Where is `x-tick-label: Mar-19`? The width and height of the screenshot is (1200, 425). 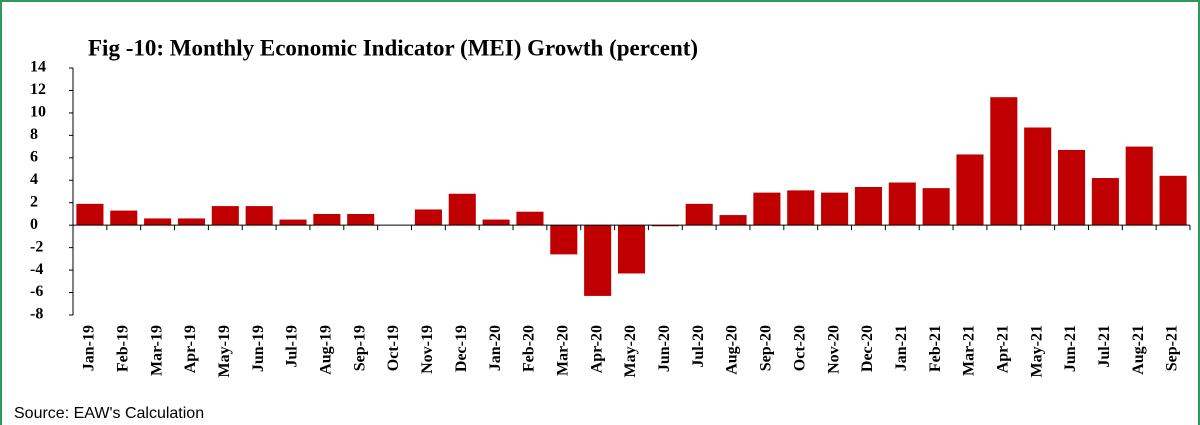
x-tick-label: Mar-19 is located at coordinates (156, 350).